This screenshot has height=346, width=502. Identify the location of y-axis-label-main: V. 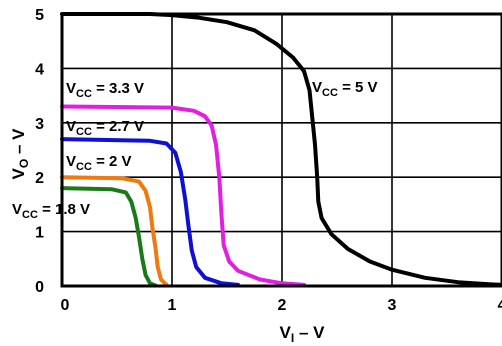
(18, 173).